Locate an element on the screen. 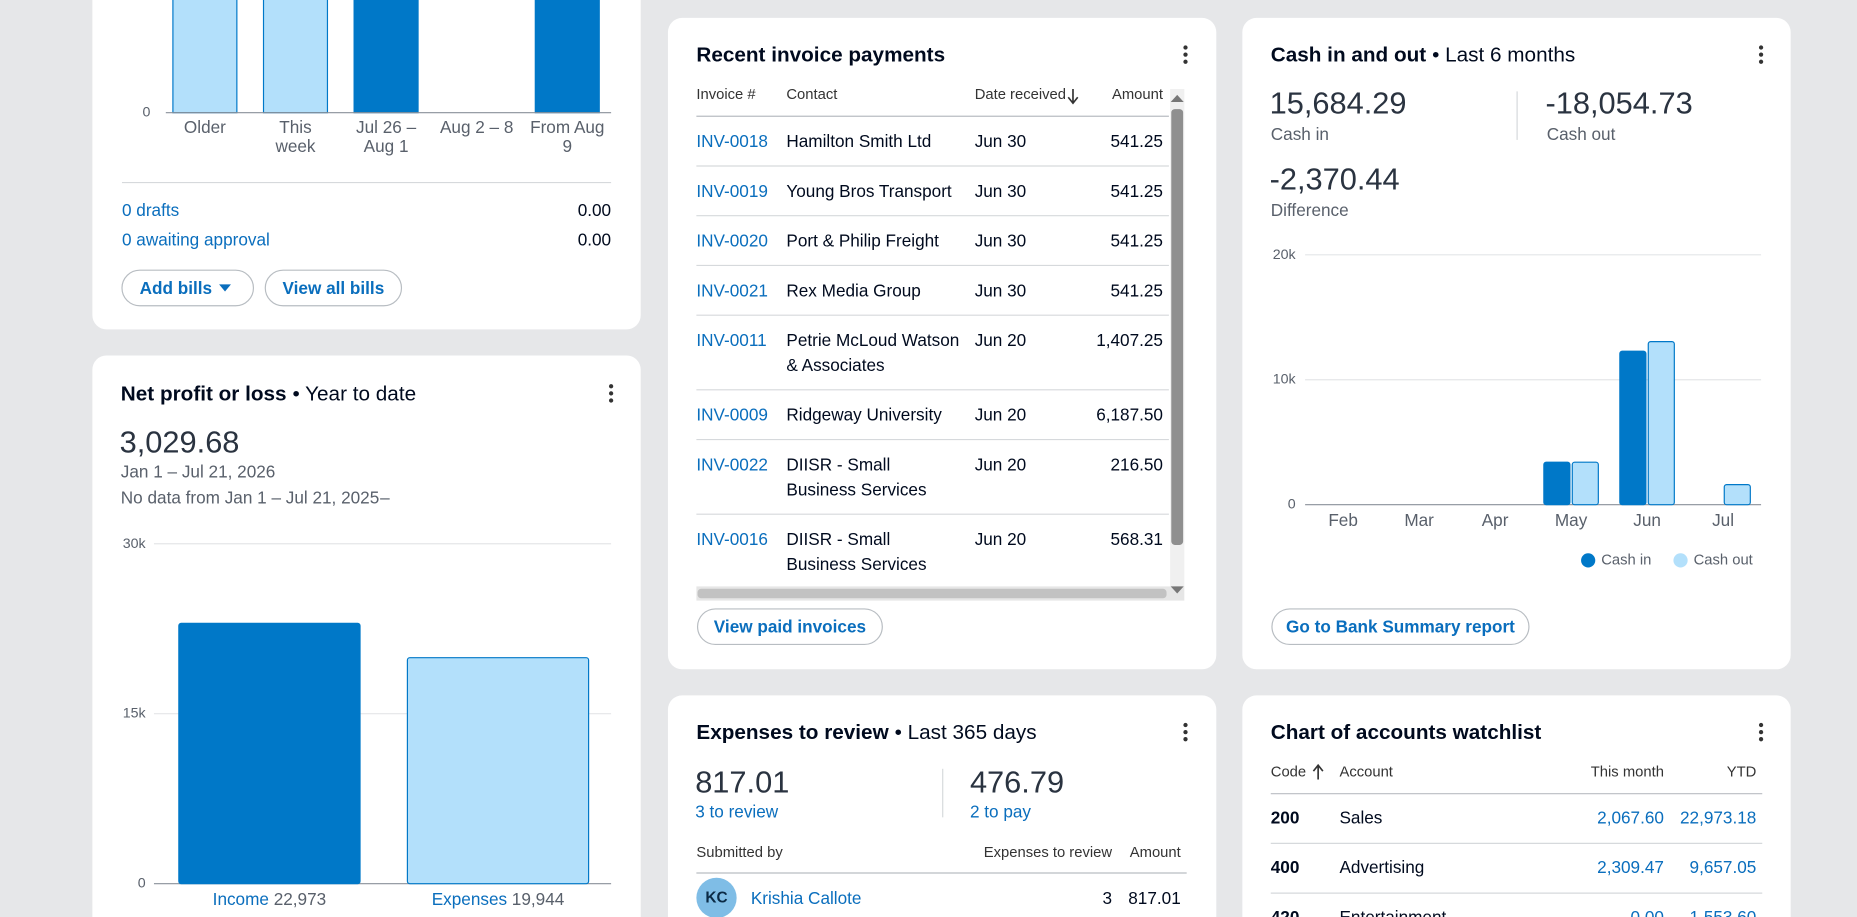 The width and height of the screenshot is (1857, 917). card-title-text: Expenses to review is located at coordinates (792, 732).